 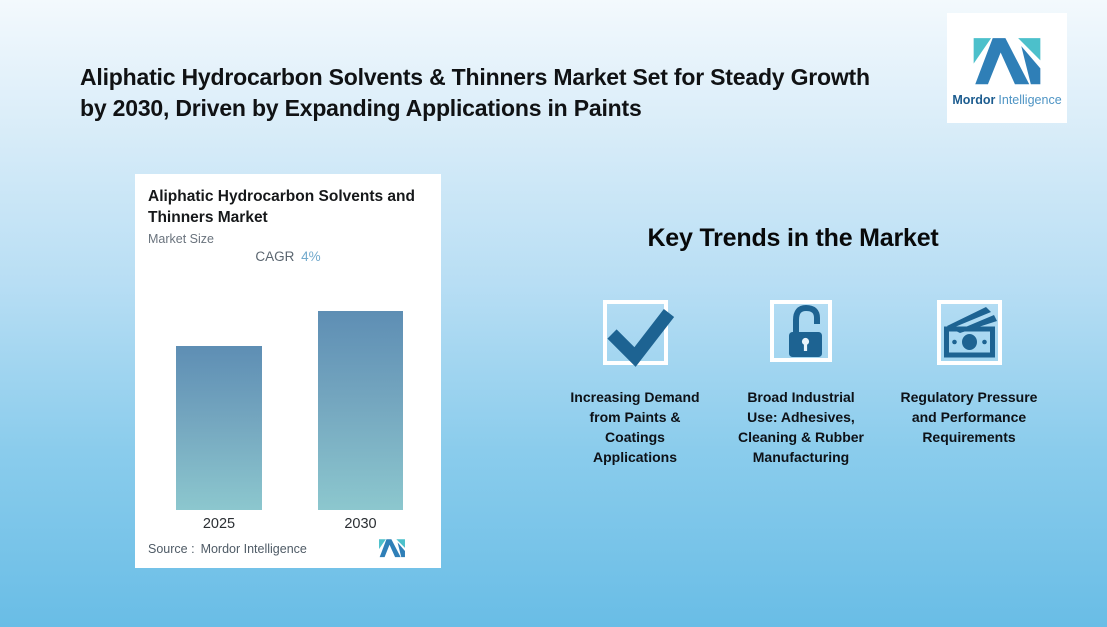 What do you see at coordinates (288, 410) in the screenshot?
I see `bar-chart` at bounding box center [288, 410].